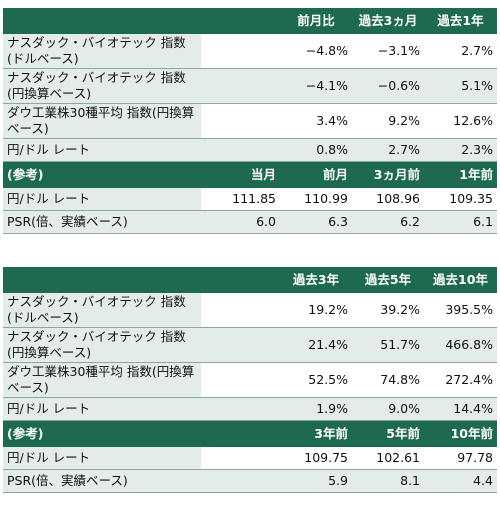 Image resolution: width=500 pixels, height=527 pixels. What do you see at coordinates (250, 481) in the screenshot?
I see `table-row: PSR(倍、実績ベース) 5.9 8.1 4.4` at bounding box center [250, 481].